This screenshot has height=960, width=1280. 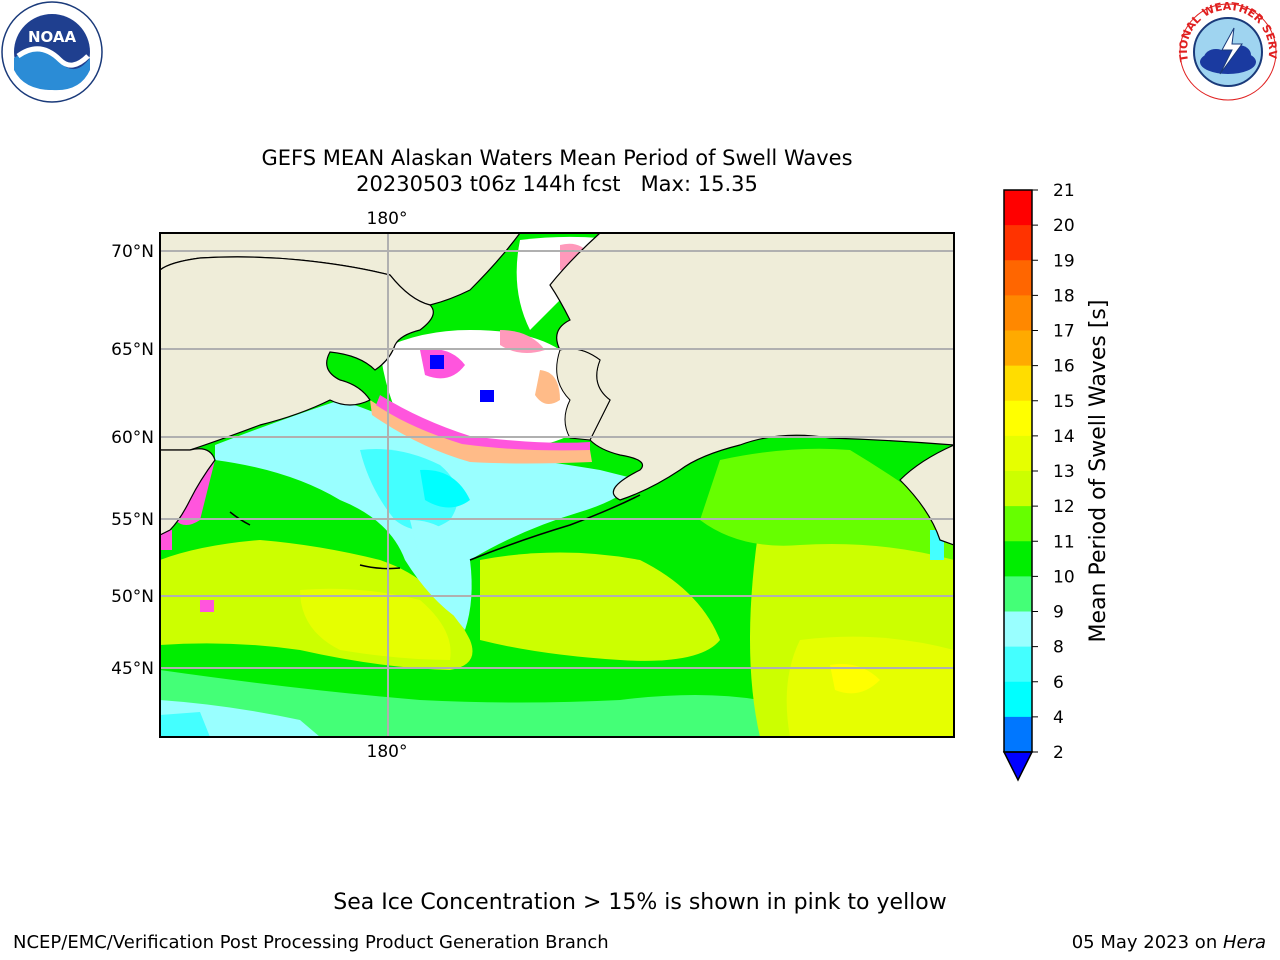 I want to click on colorbar-tick-label: 11, so click(x=1064, y=542).